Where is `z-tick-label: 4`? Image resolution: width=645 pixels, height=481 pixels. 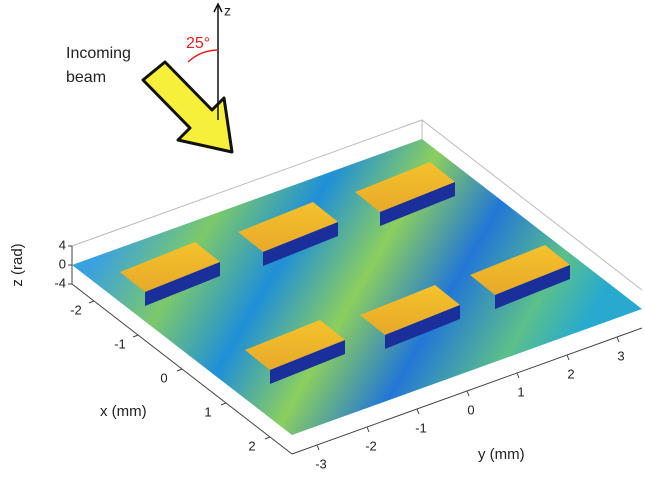 z-tick-label: 4 is located at coordinates (62, 244).